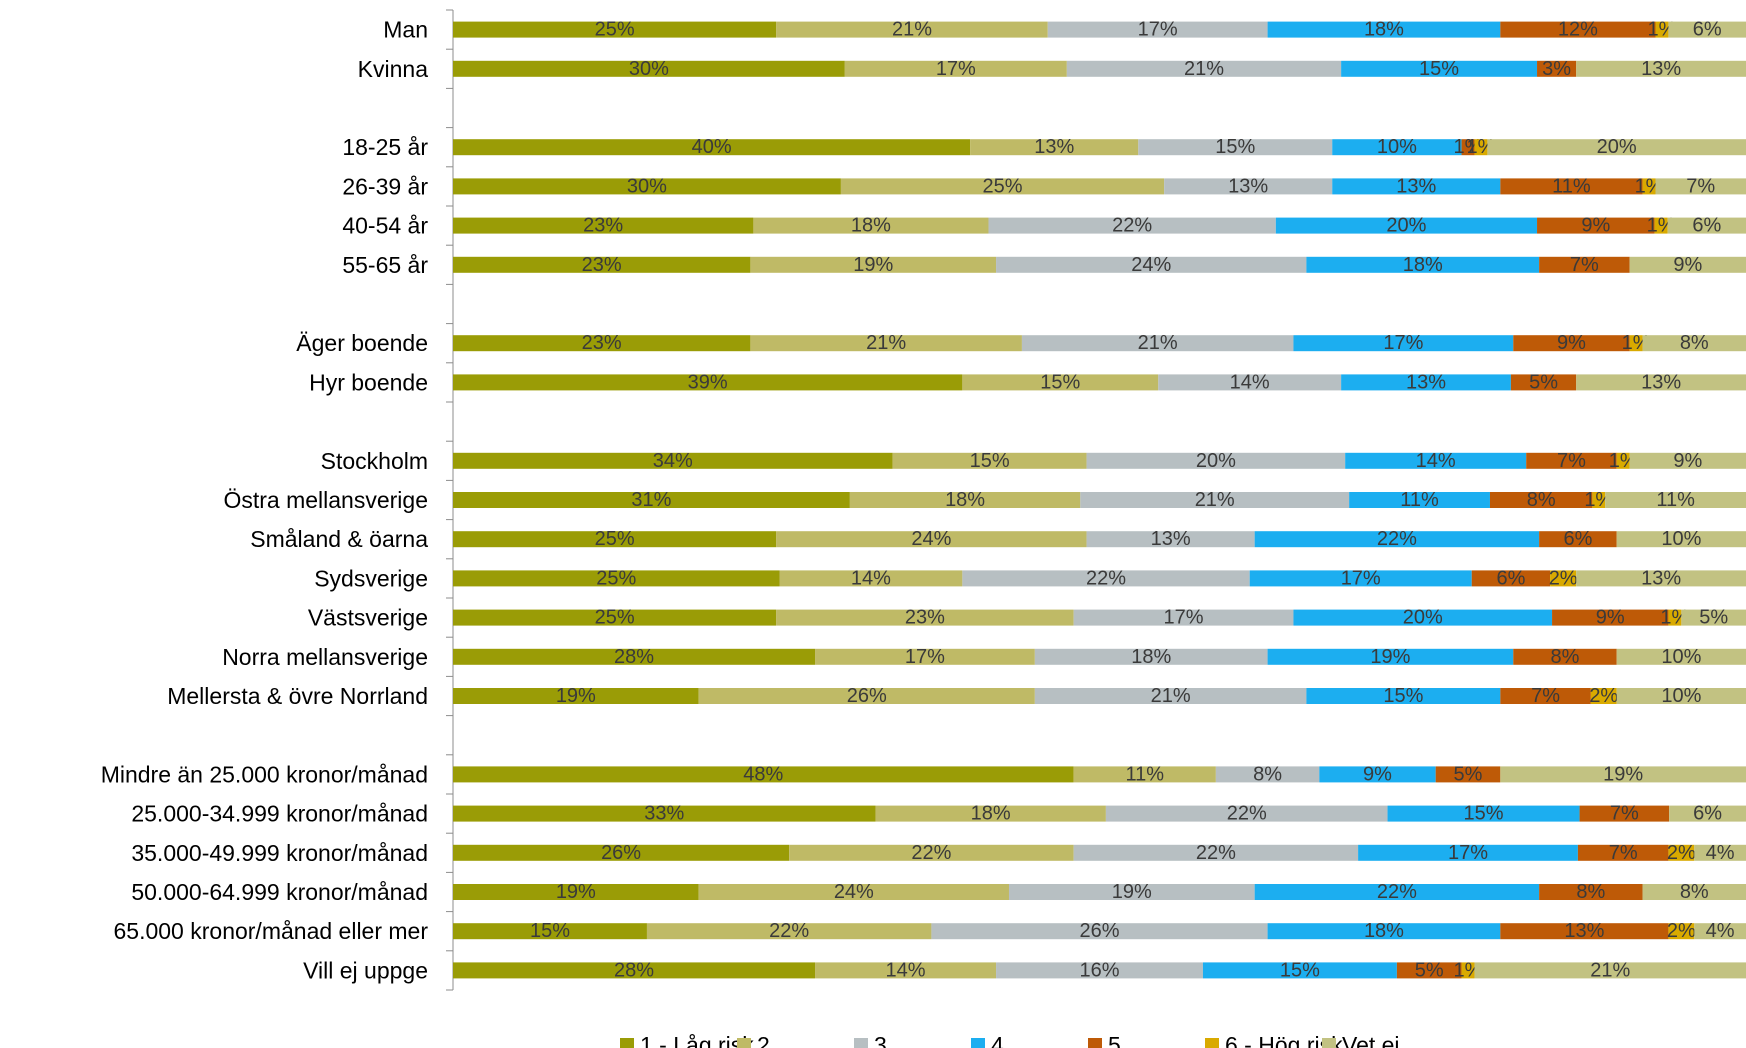 The image size is (1746, 1048). What do you see at coordinates (647, 186) in the screenshot?
I see `data-label-26-39-r-1-l-g-risk: 30%` at bounding box center [647, 186].